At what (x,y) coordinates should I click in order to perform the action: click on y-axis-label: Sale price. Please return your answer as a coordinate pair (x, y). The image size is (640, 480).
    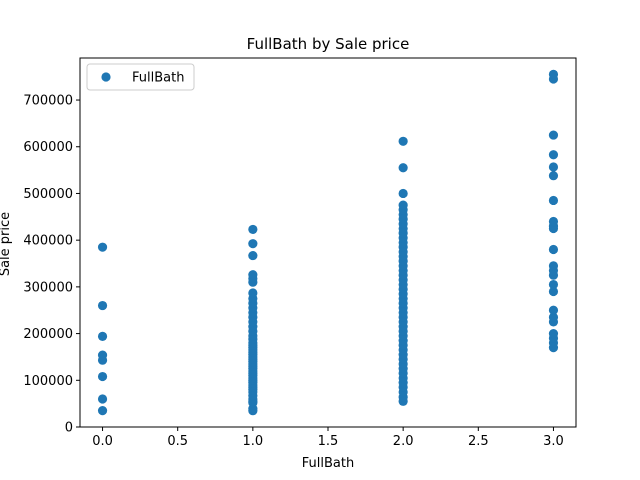
    Looking at the image, I should click on (6, 244).